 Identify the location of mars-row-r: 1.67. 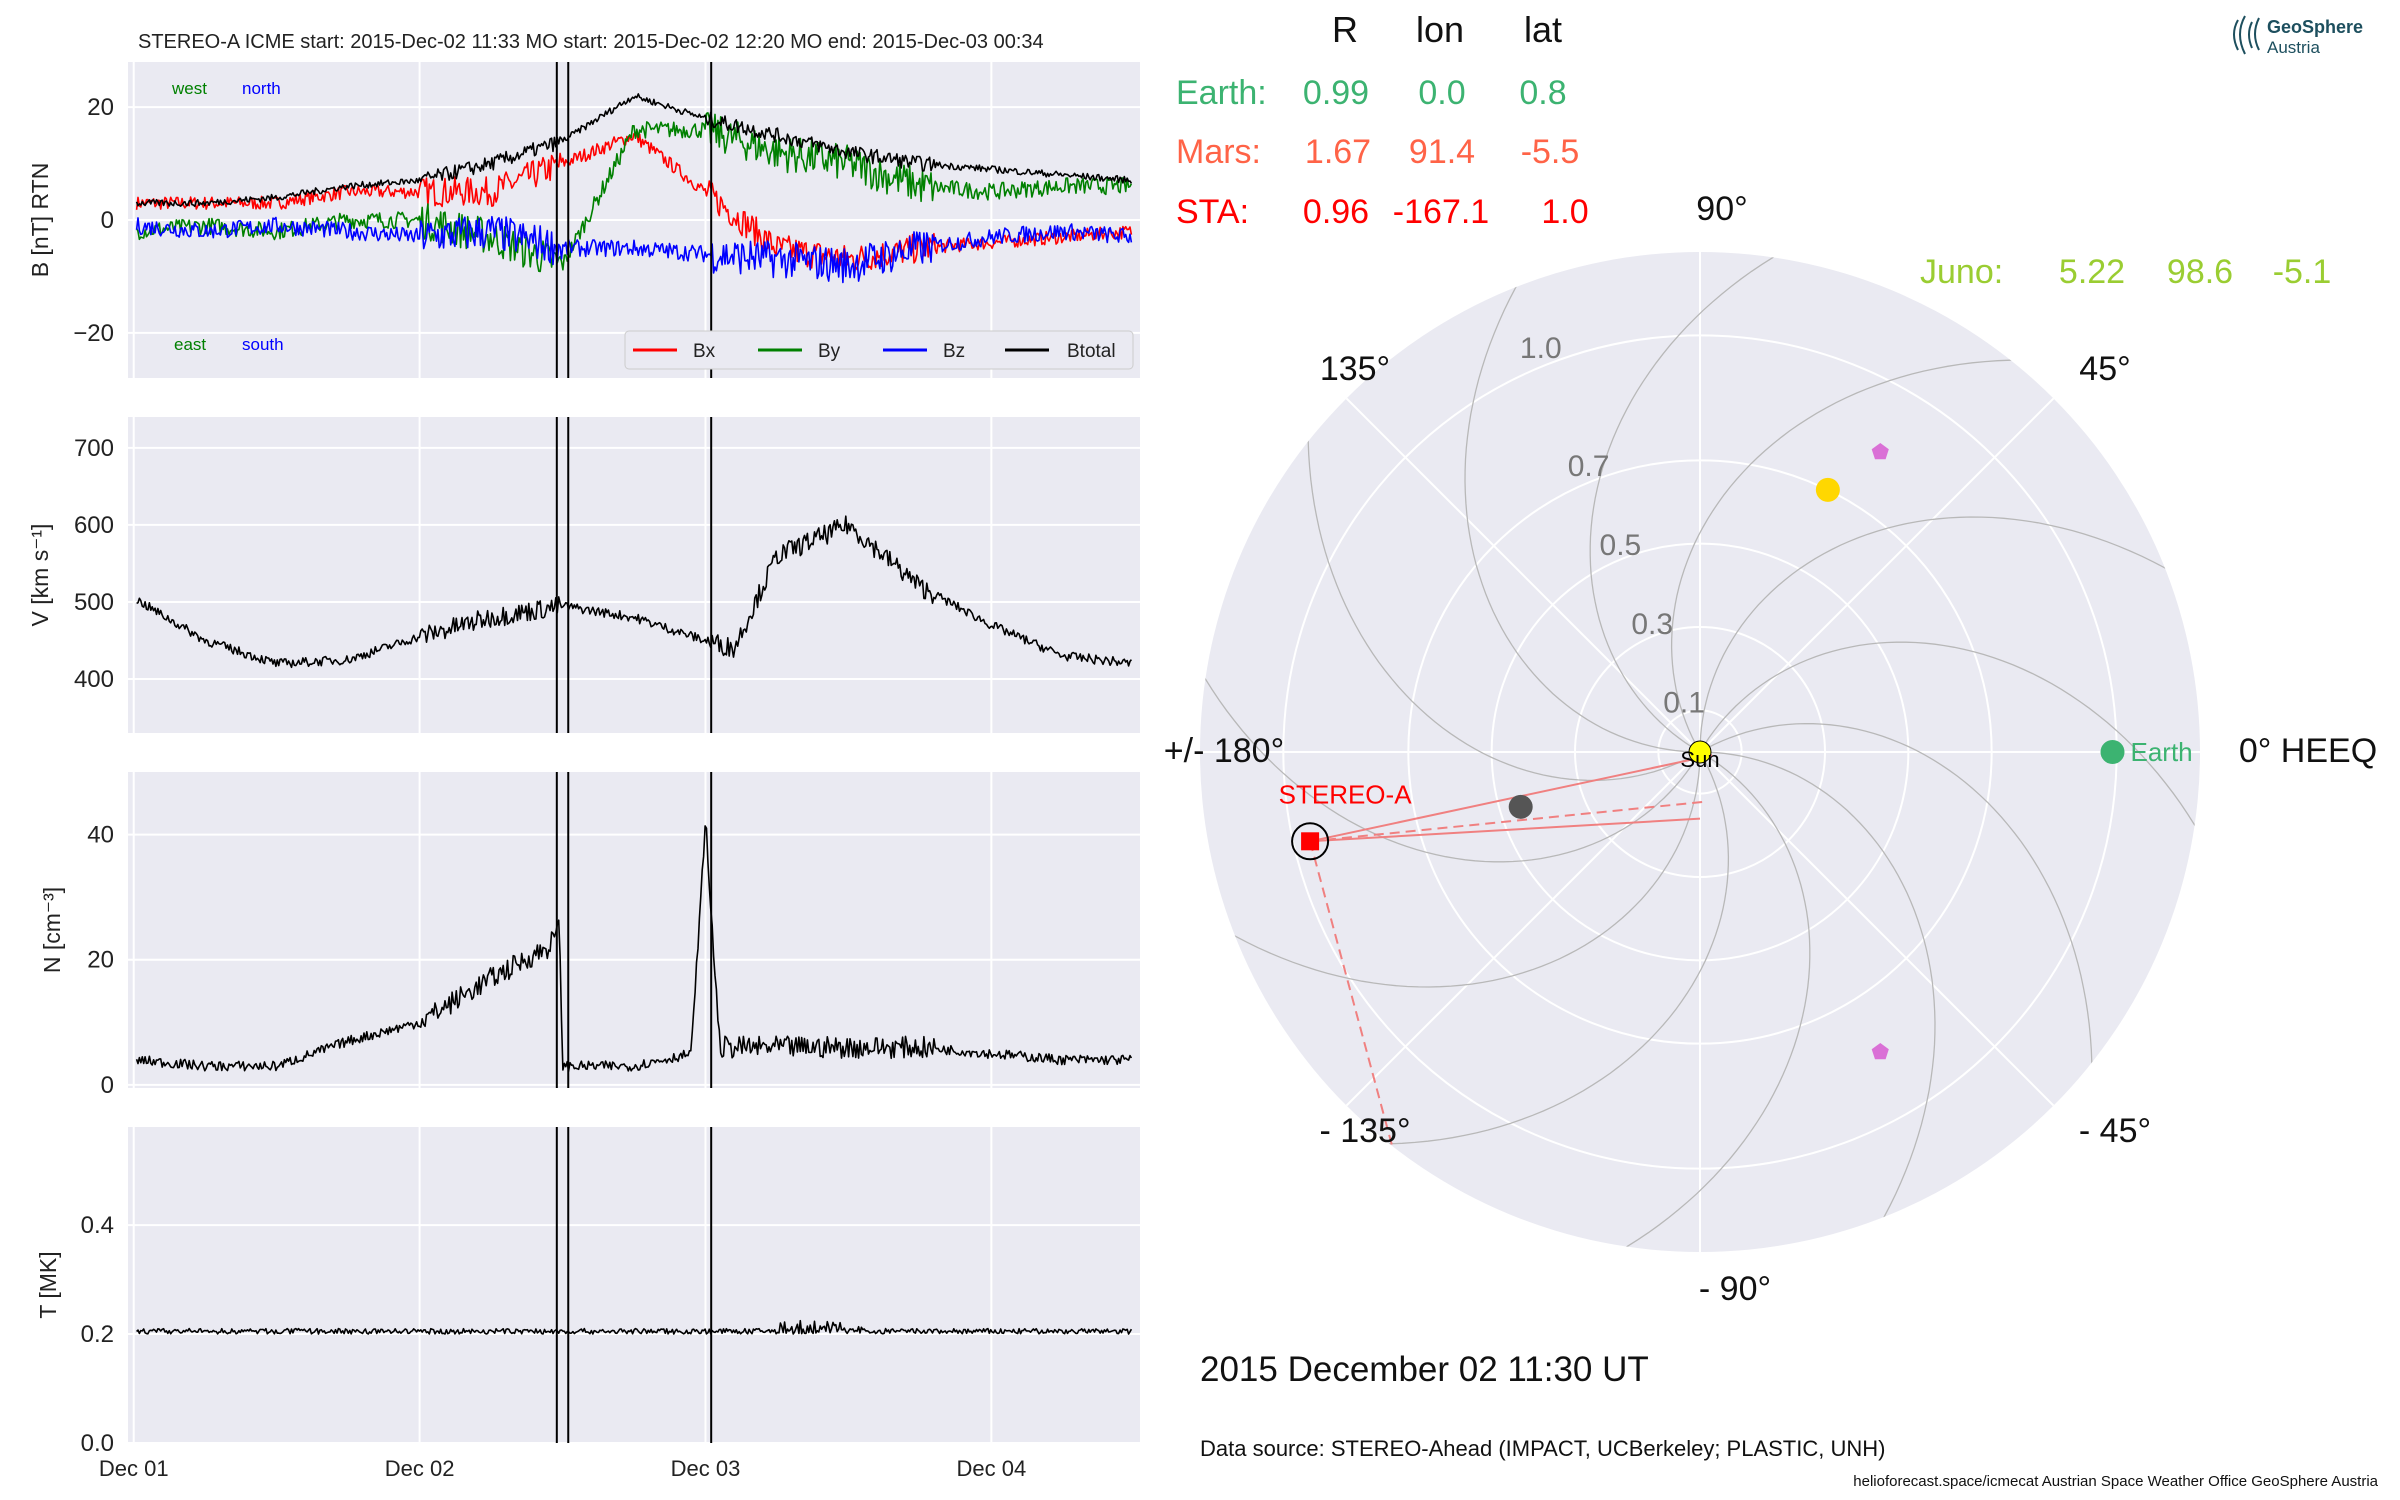
(1338, 152).